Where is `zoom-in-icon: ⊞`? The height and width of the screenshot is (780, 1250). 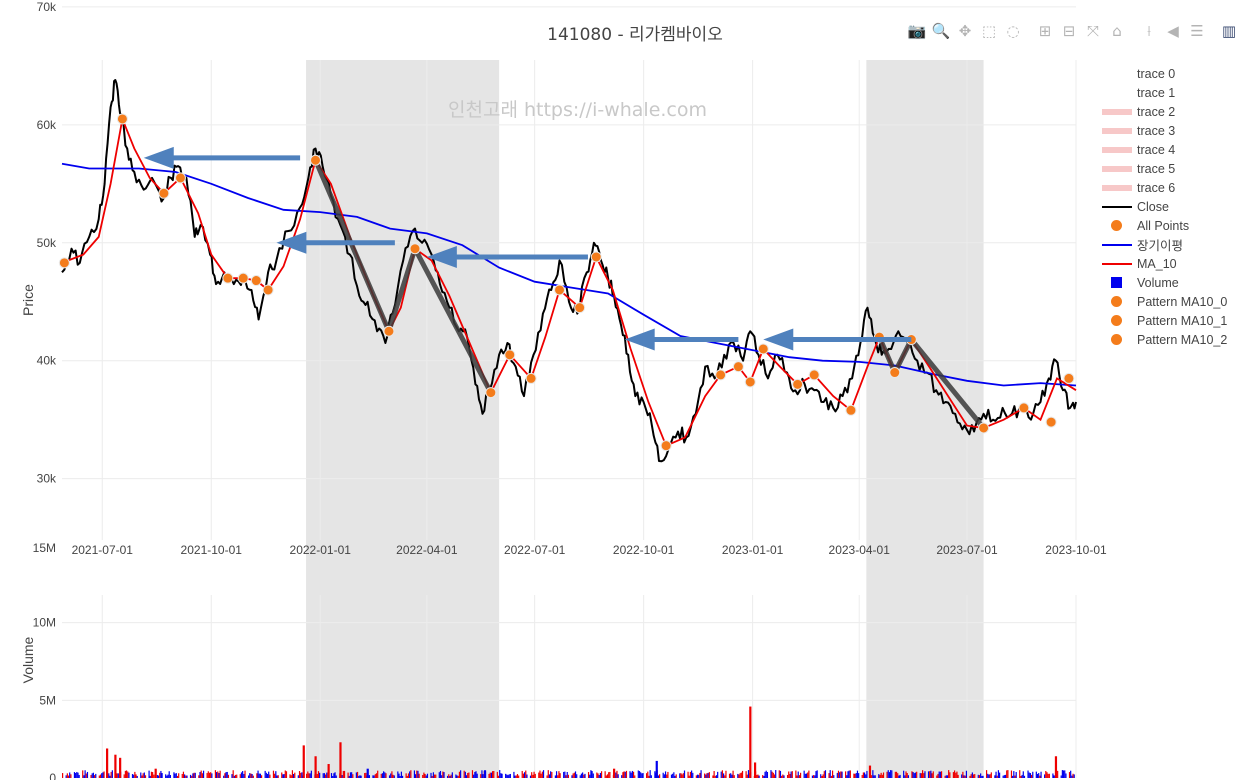
zoom-in-icon: ⊞ is located at coordinates (1045, 31).